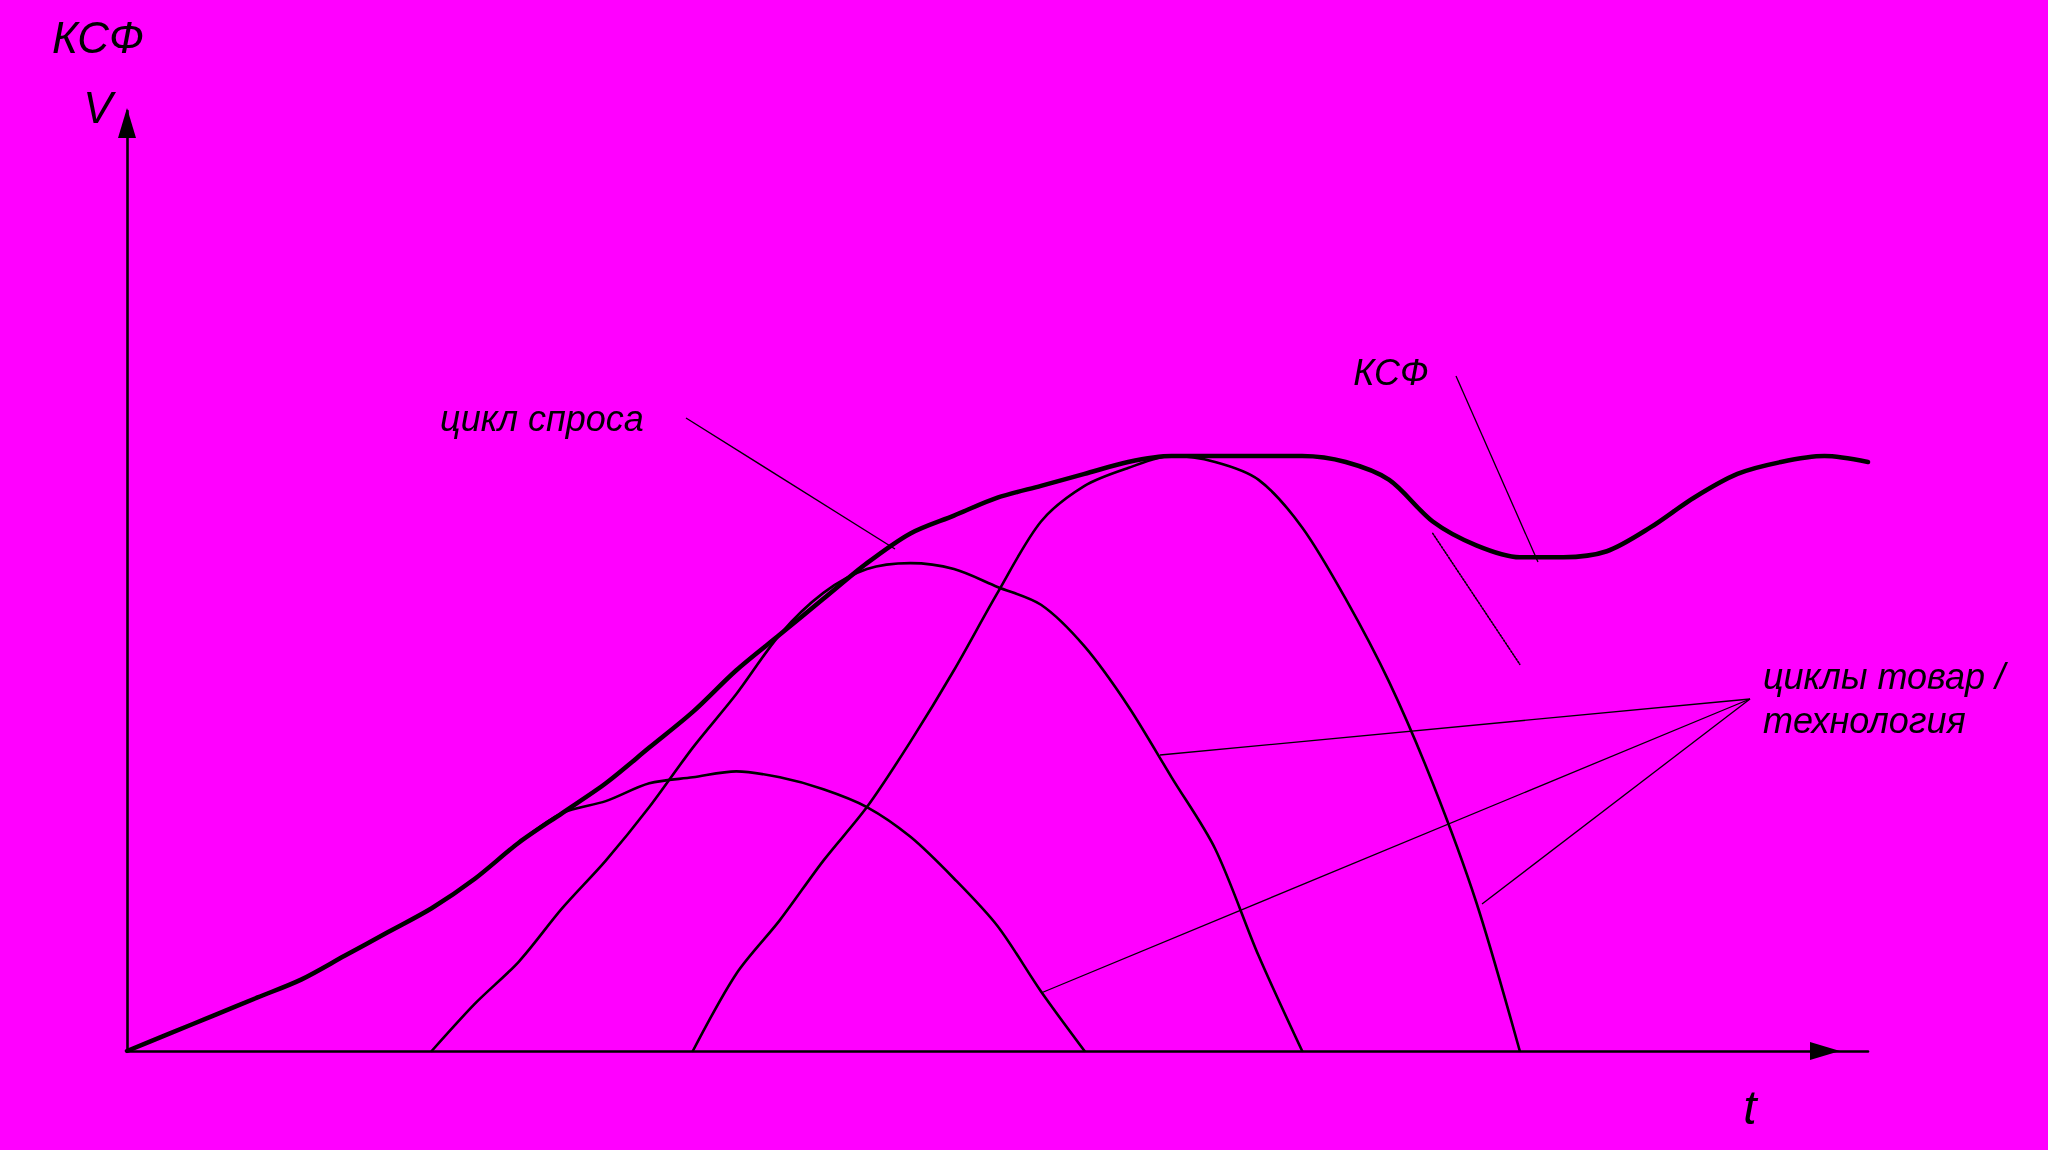 This screenshot has width=2048, height=1150. I want to click on annotation: циклы товар / технология, so click(1886, 698).